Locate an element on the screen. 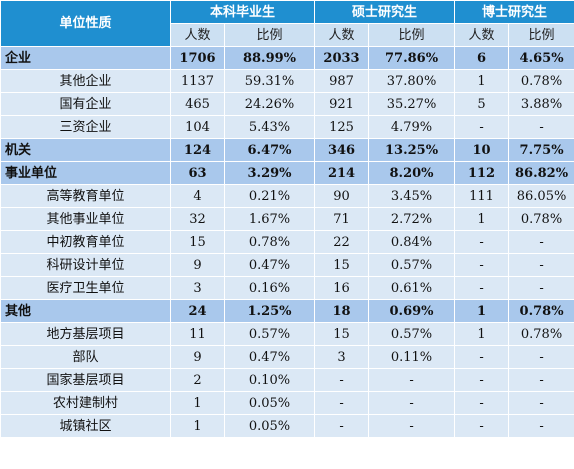 The height and width of the screenshot is (469, 574). count-cell: 10 is located at coordinates (482, 150).